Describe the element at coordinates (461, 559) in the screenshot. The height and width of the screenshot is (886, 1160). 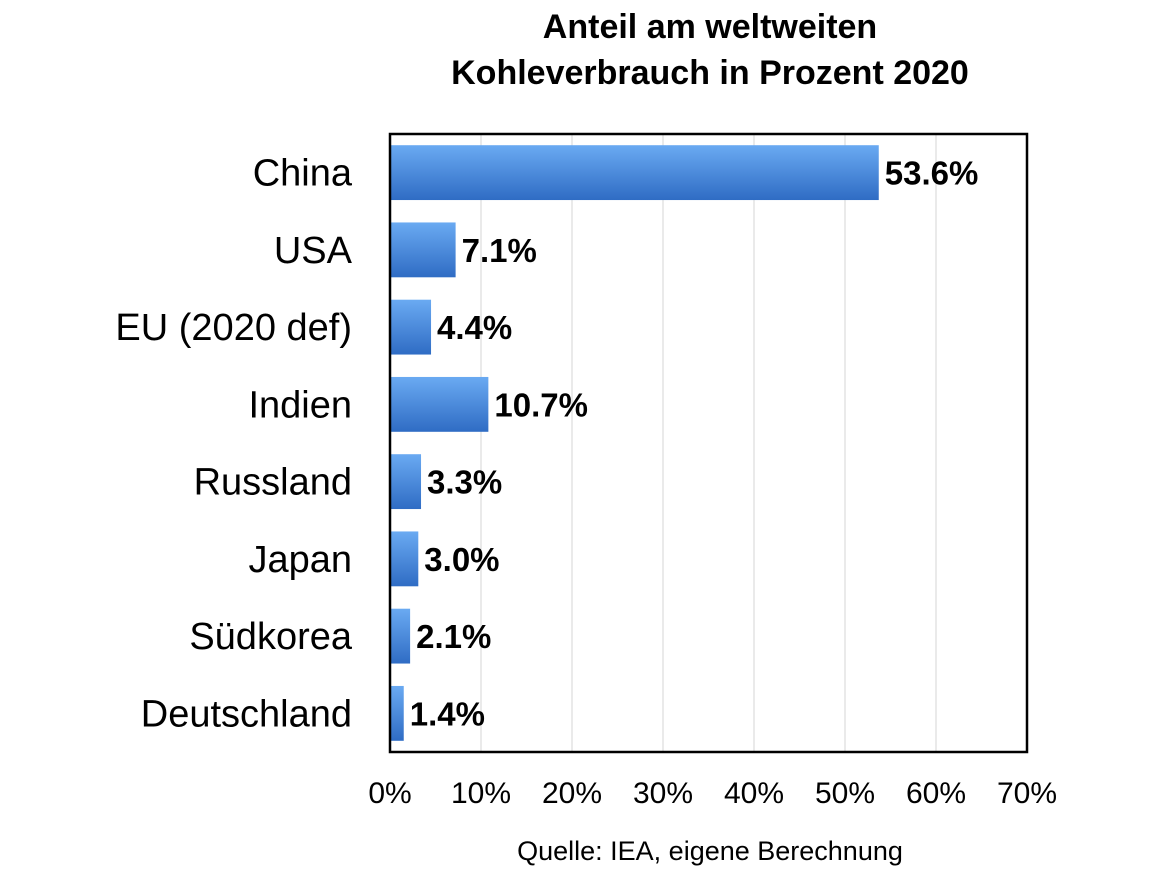
I see `data-label: 3.0%` at that location.